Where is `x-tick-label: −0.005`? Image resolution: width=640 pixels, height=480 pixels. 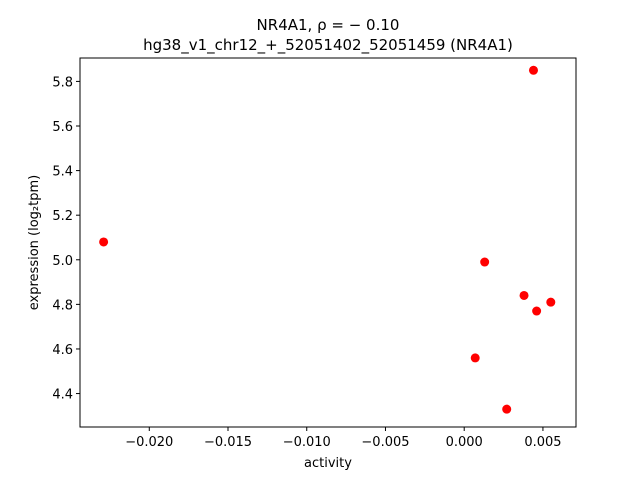 x-tick-label: −0.005 is located at coordinates (385, 442).